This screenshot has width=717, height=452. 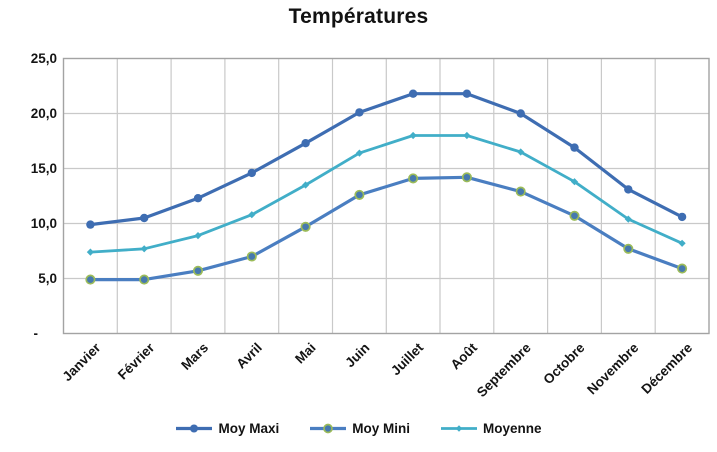 I want to click on x-axis-label: Mars, so click(x=194, y=356).